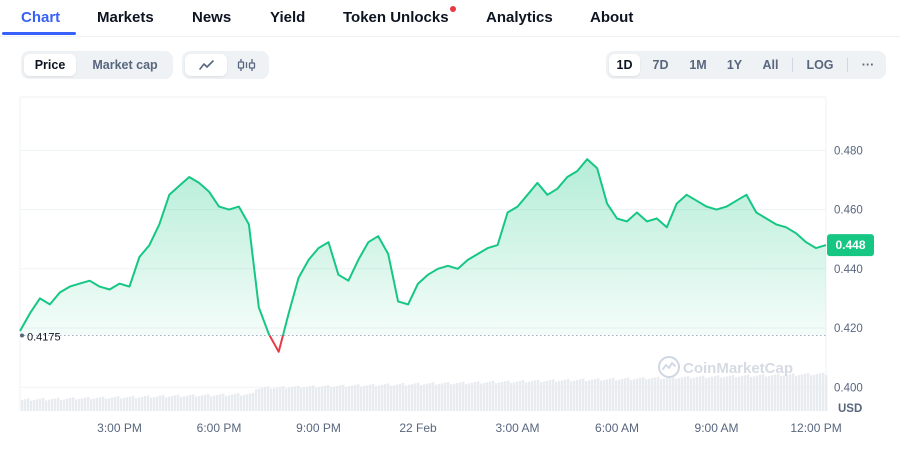 The height and width of the screenshot is (460, 900). Describe the element at coordinates (212, 17) in the screenshot. I see `tab-news: News` at that location.